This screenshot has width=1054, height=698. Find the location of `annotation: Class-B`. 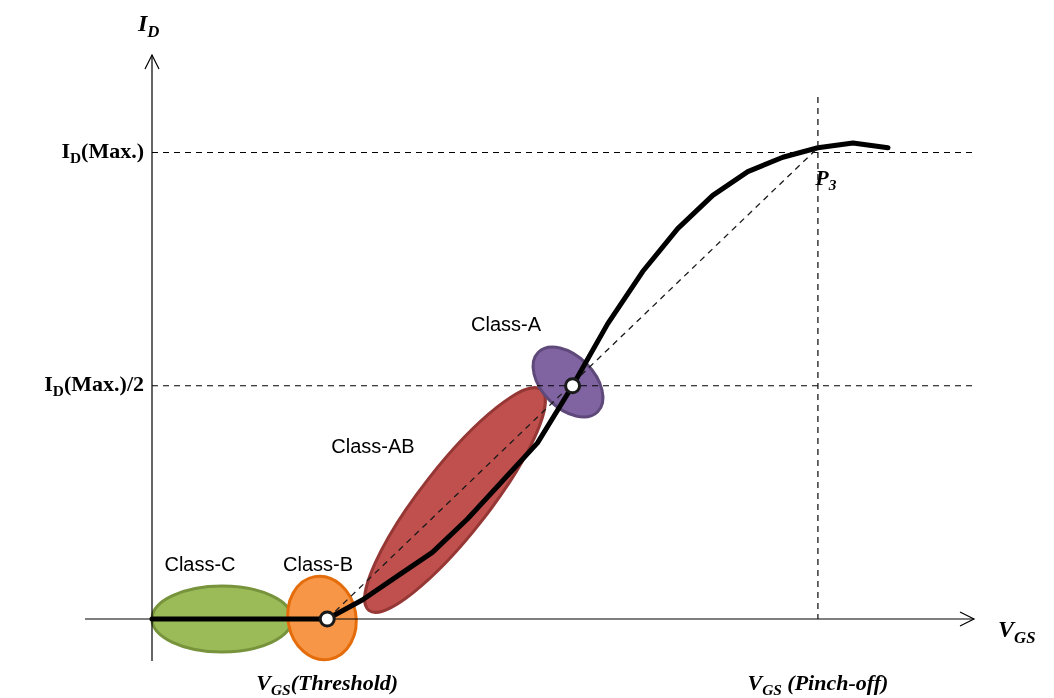

annotation: Class-B is located at coordinates (318, 563).